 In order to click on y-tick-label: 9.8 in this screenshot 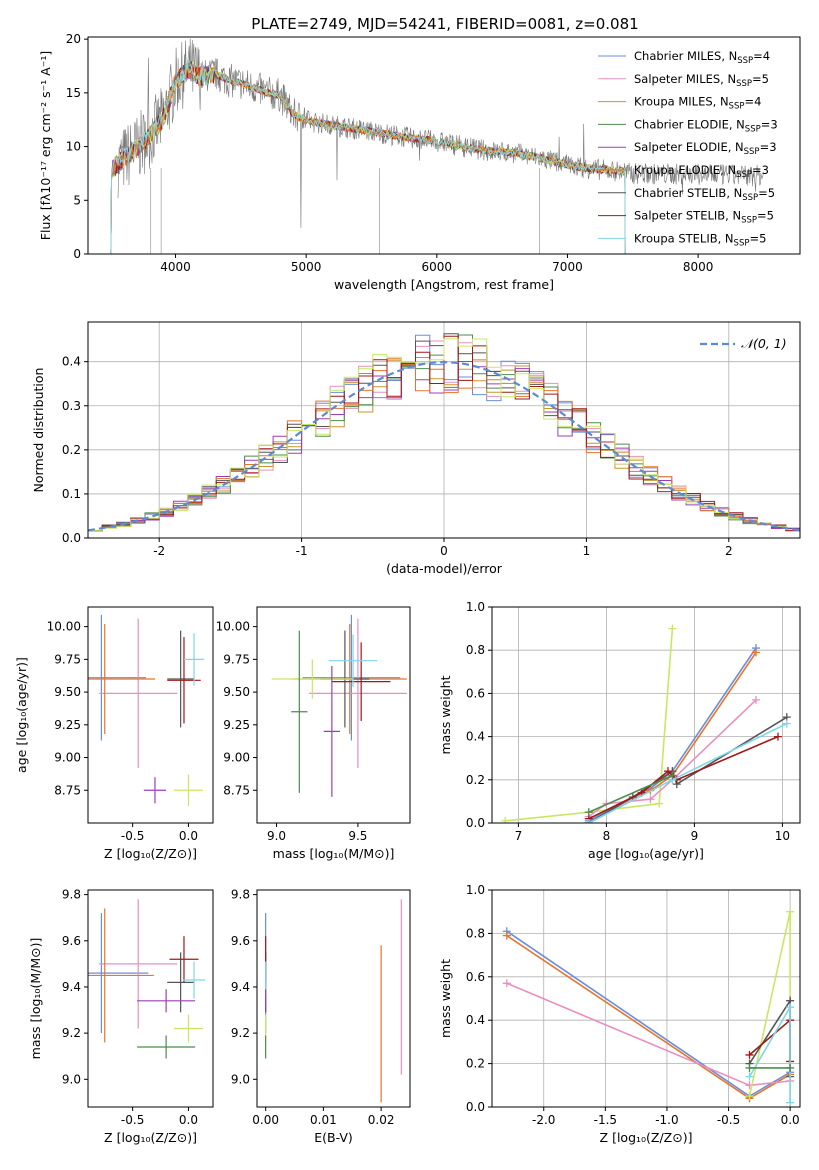, I will do `click(71, 895)`.